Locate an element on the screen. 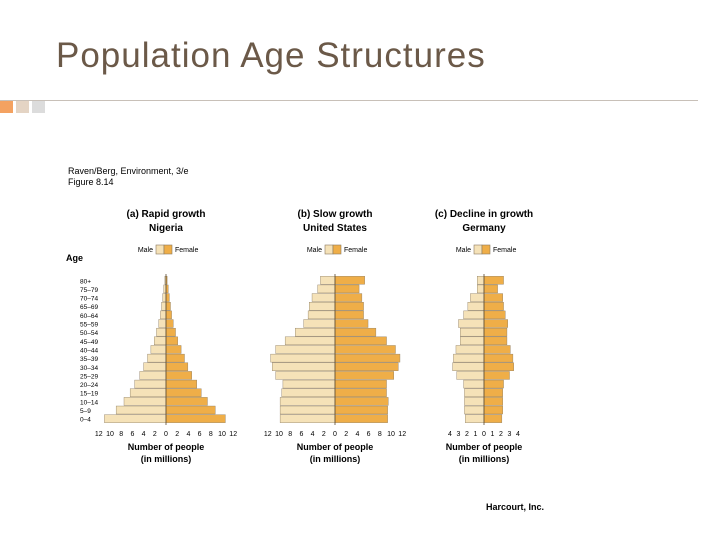  age-label: 80+ is located at coordinates (85, 281).